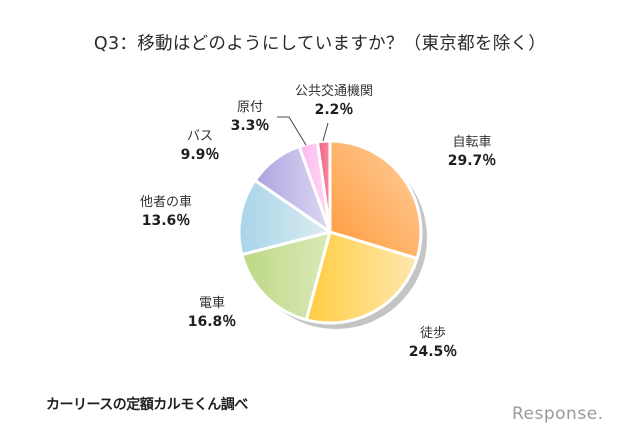 The height and width of the screenshot is (443, 640). What do you see at coordinates (472, 161) in the screenshot?
I see `label-value: 29.7％` at bounding box center [472, 161].